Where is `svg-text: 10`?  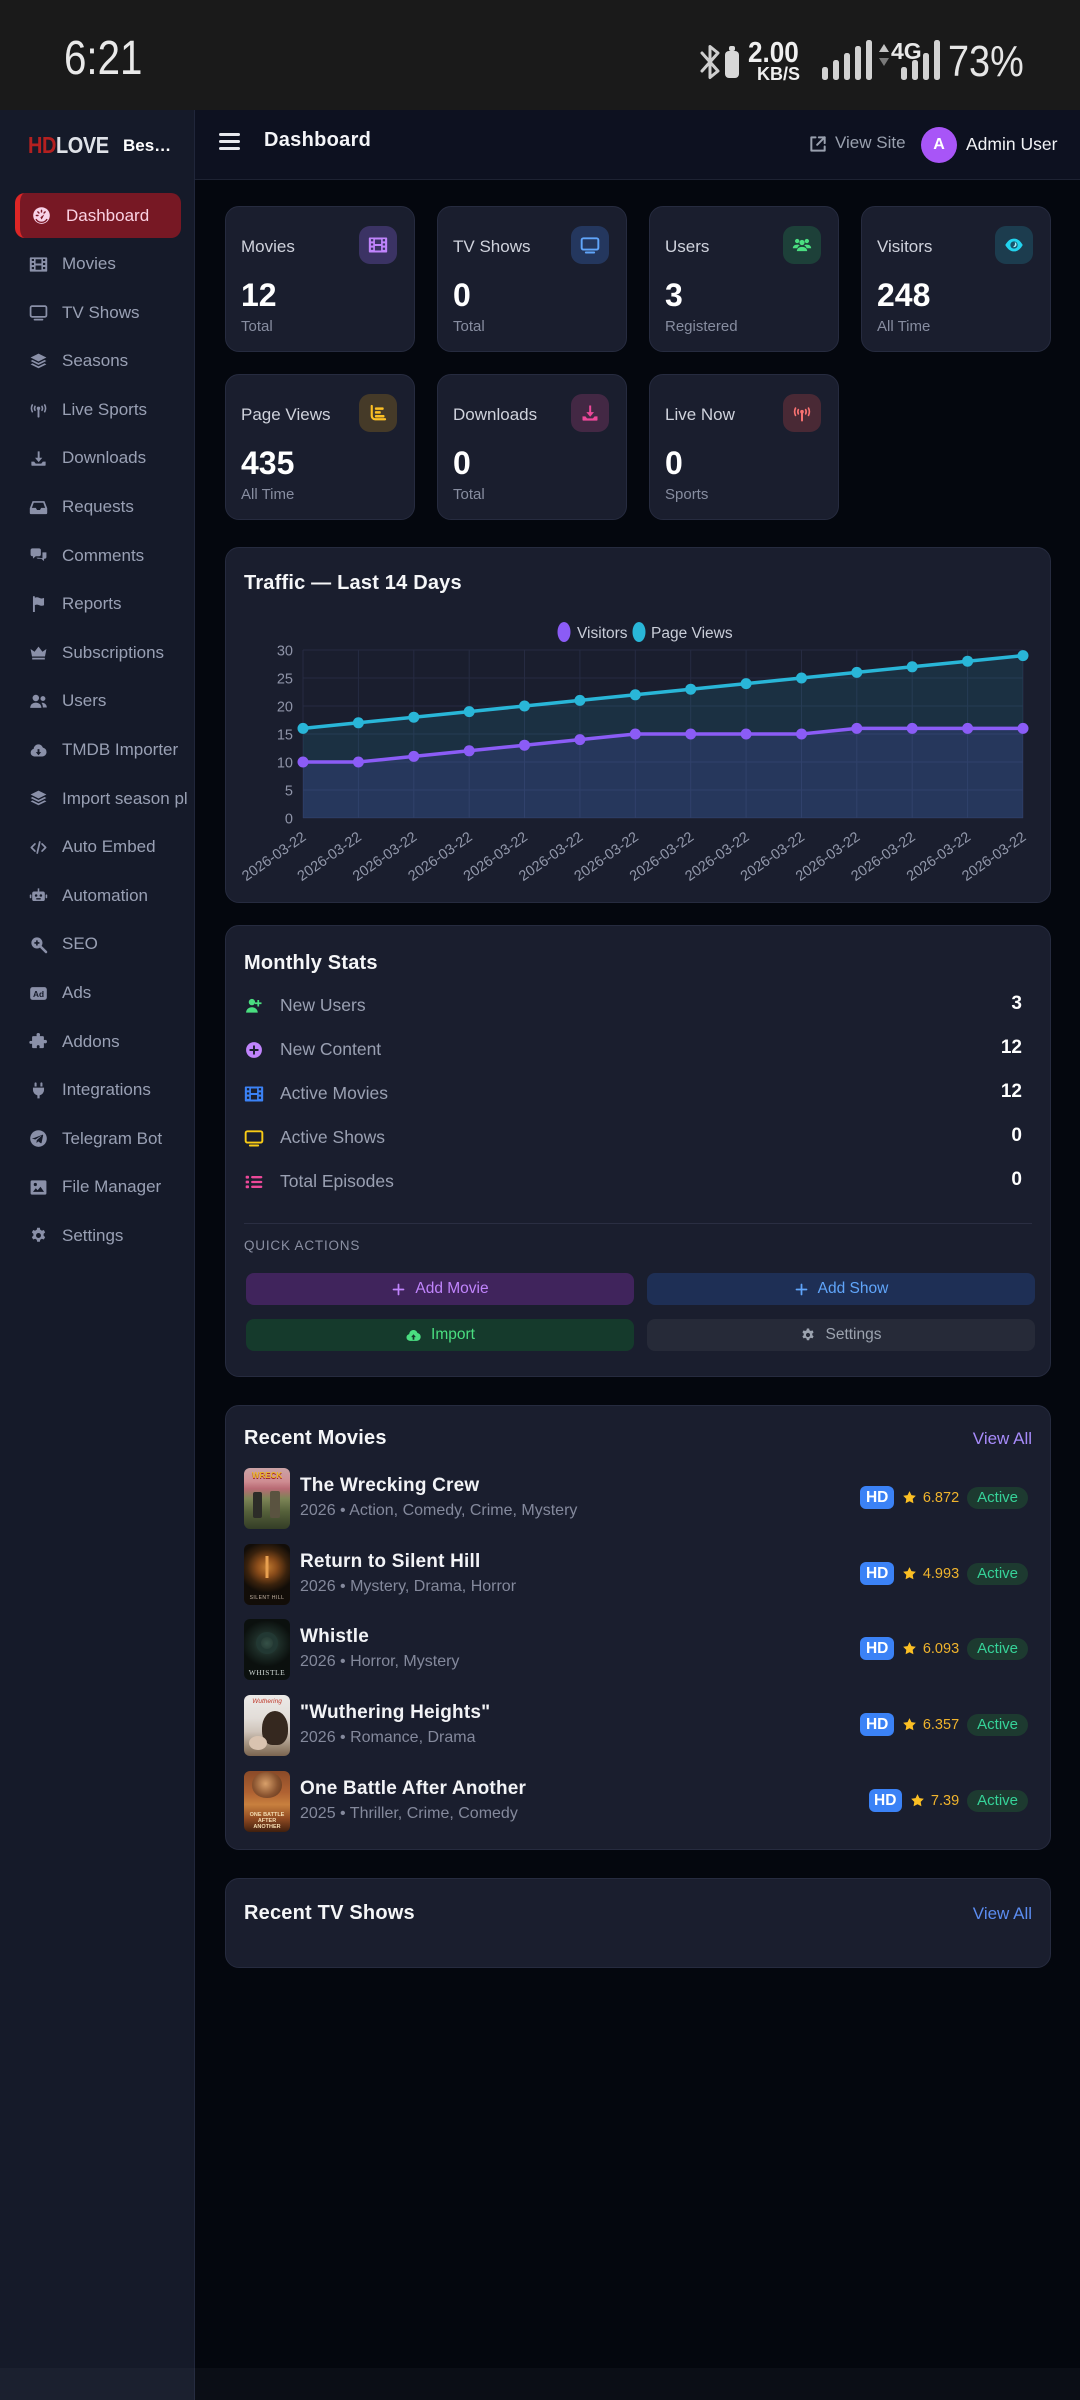
svg-text: 10 is located at coordinates (285, 764).